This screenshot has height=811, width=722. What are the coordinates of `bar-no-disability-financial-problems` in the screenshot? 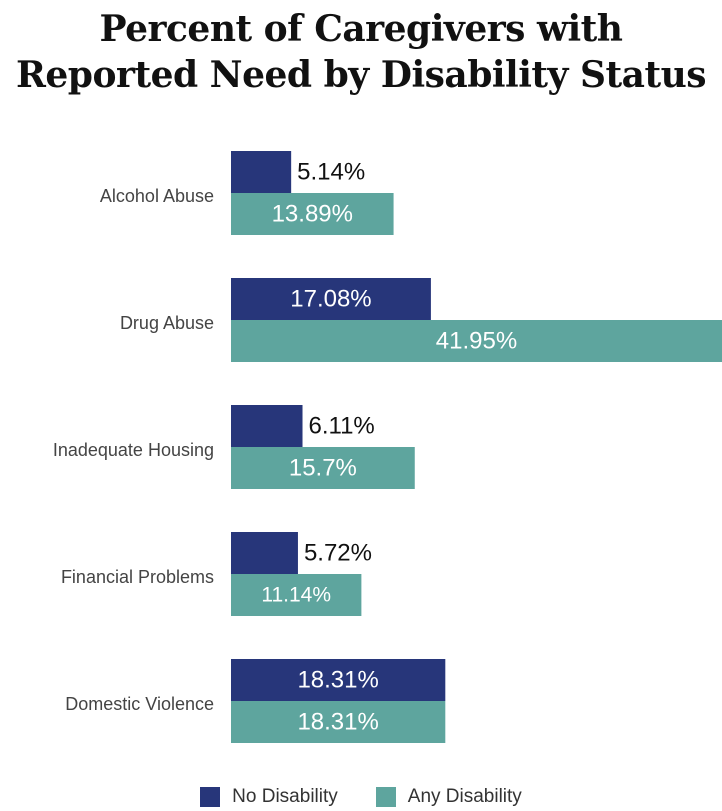 It's located at (264, 553).